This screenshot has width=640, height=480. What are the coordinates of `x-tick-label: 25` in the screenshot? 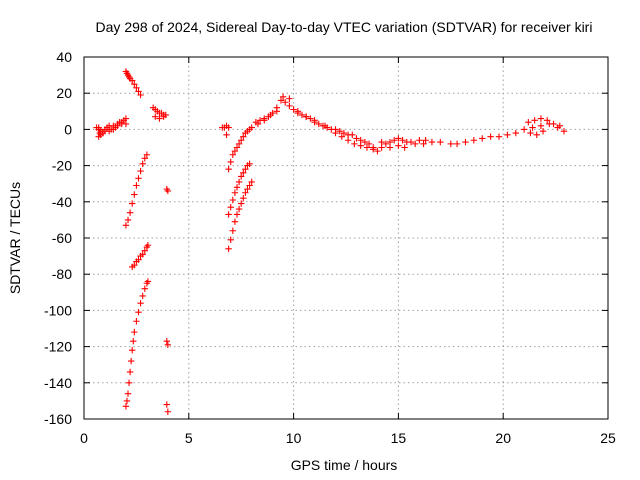 It's located at (608, 438).